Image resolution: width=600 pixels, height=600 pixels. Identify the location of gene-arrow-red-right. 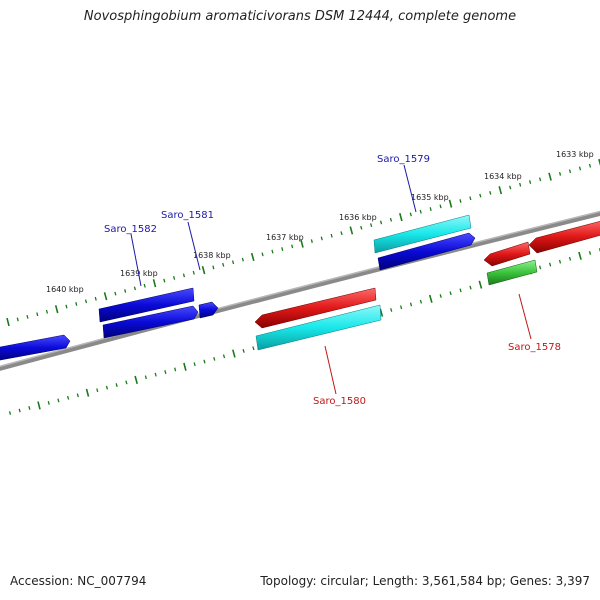
(564, 237).